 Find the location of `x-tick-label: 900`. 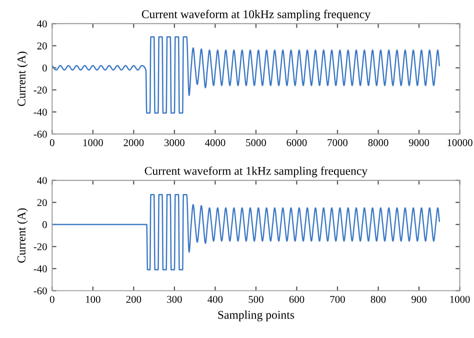

x-tick-label: 900 is located at coordinates (419, 299).